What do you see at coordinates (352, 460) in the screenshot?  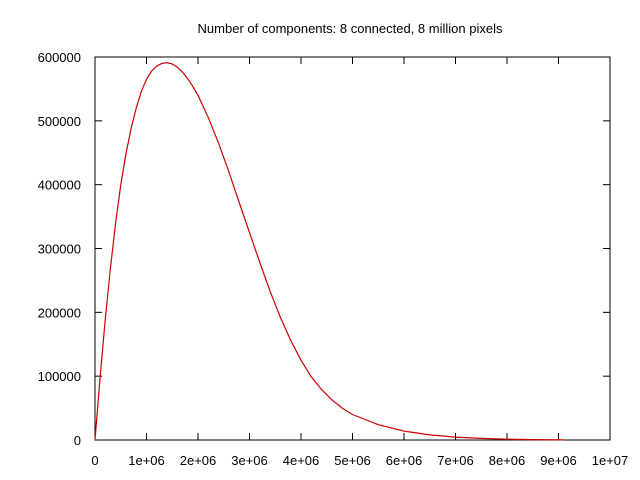 I see `x-tick-label: 5e+06` at bounding box center [352, 460].